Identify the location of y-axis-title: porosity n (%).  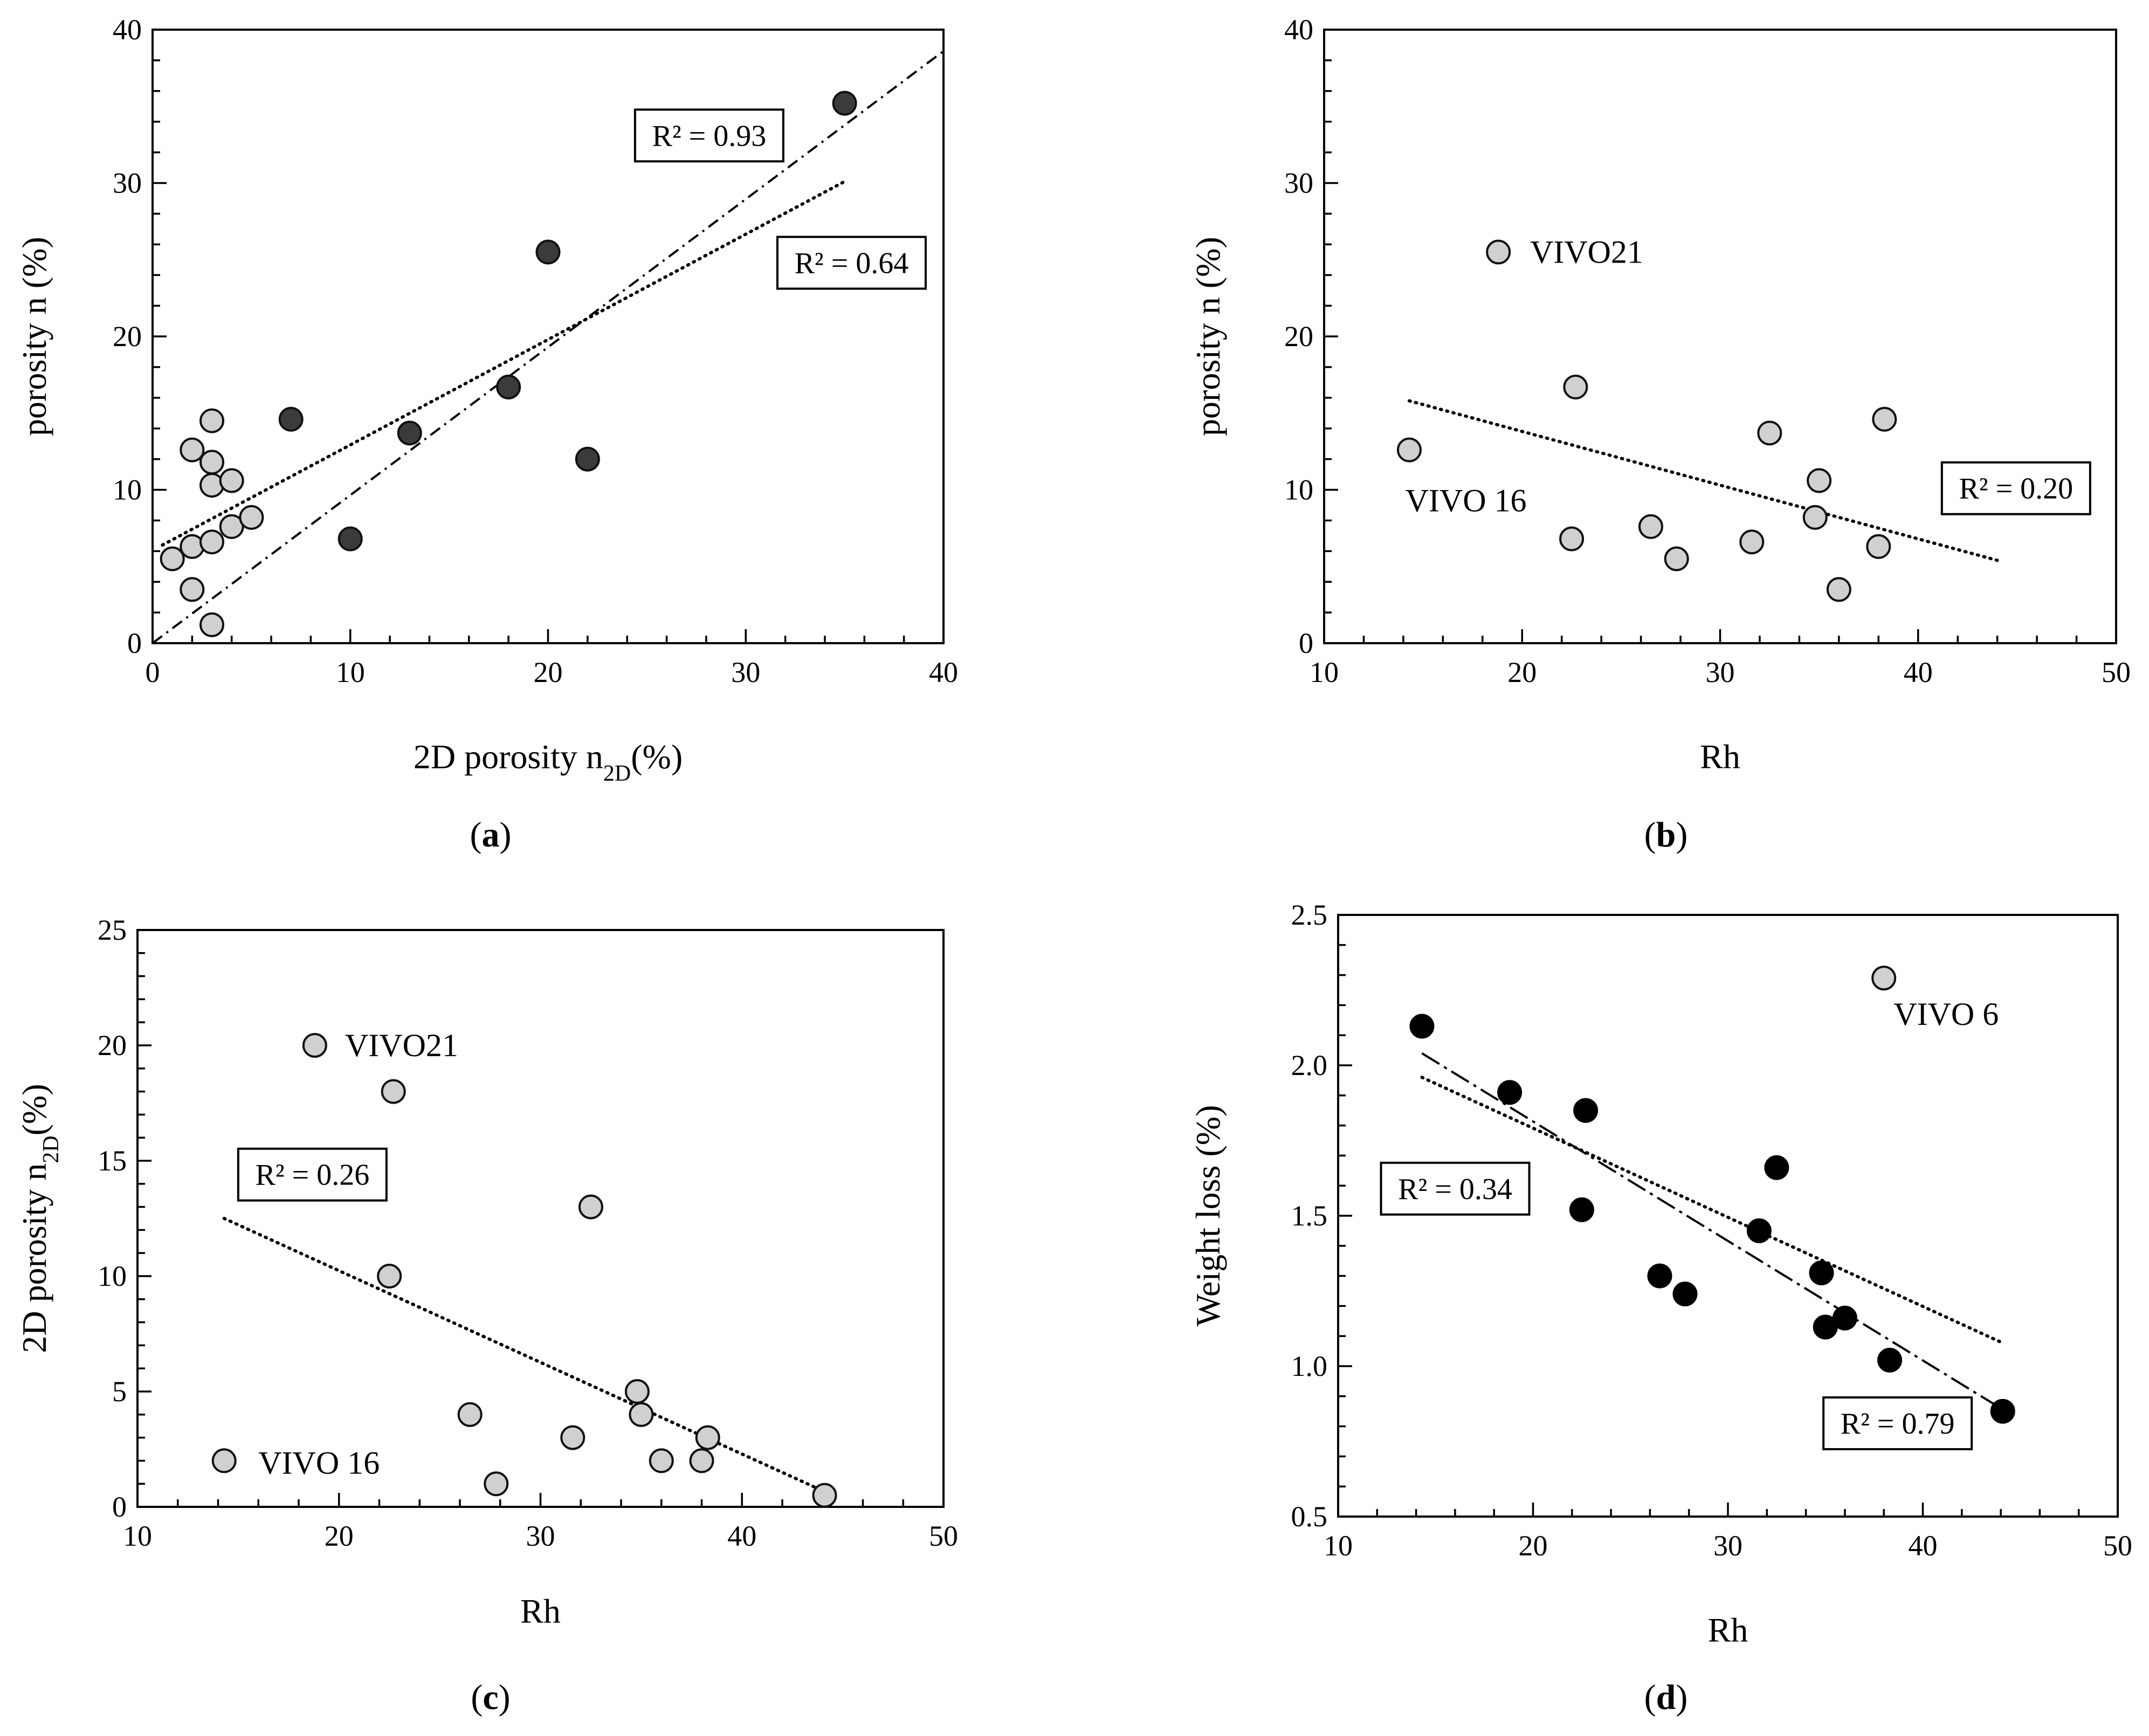
(1208, 336).